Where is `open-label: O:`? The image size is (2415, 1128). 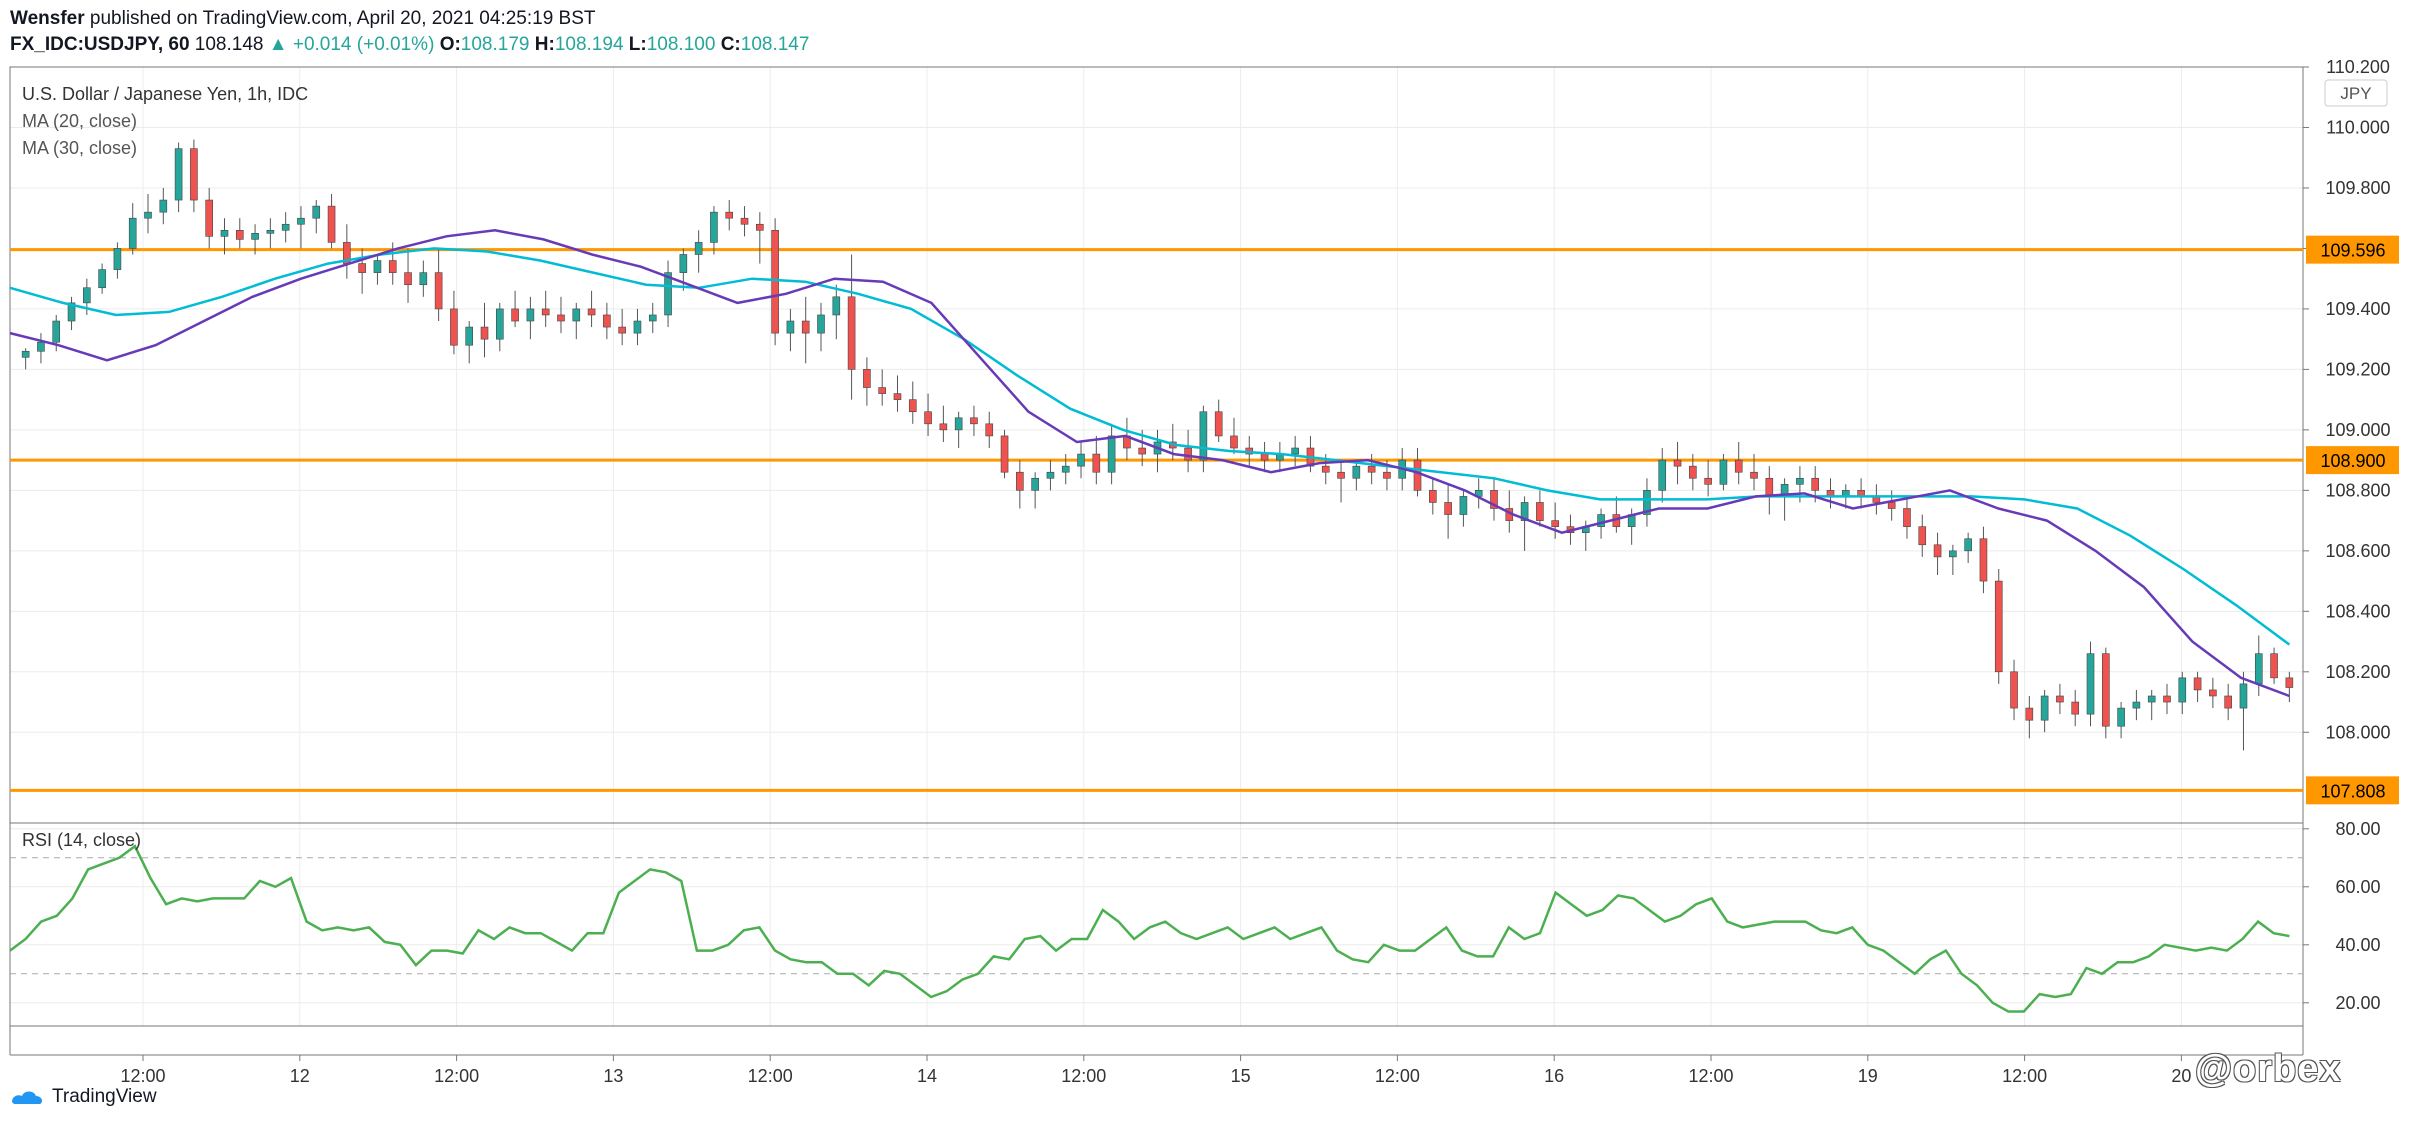 open-label: O: is located at coordinates (450, 44).